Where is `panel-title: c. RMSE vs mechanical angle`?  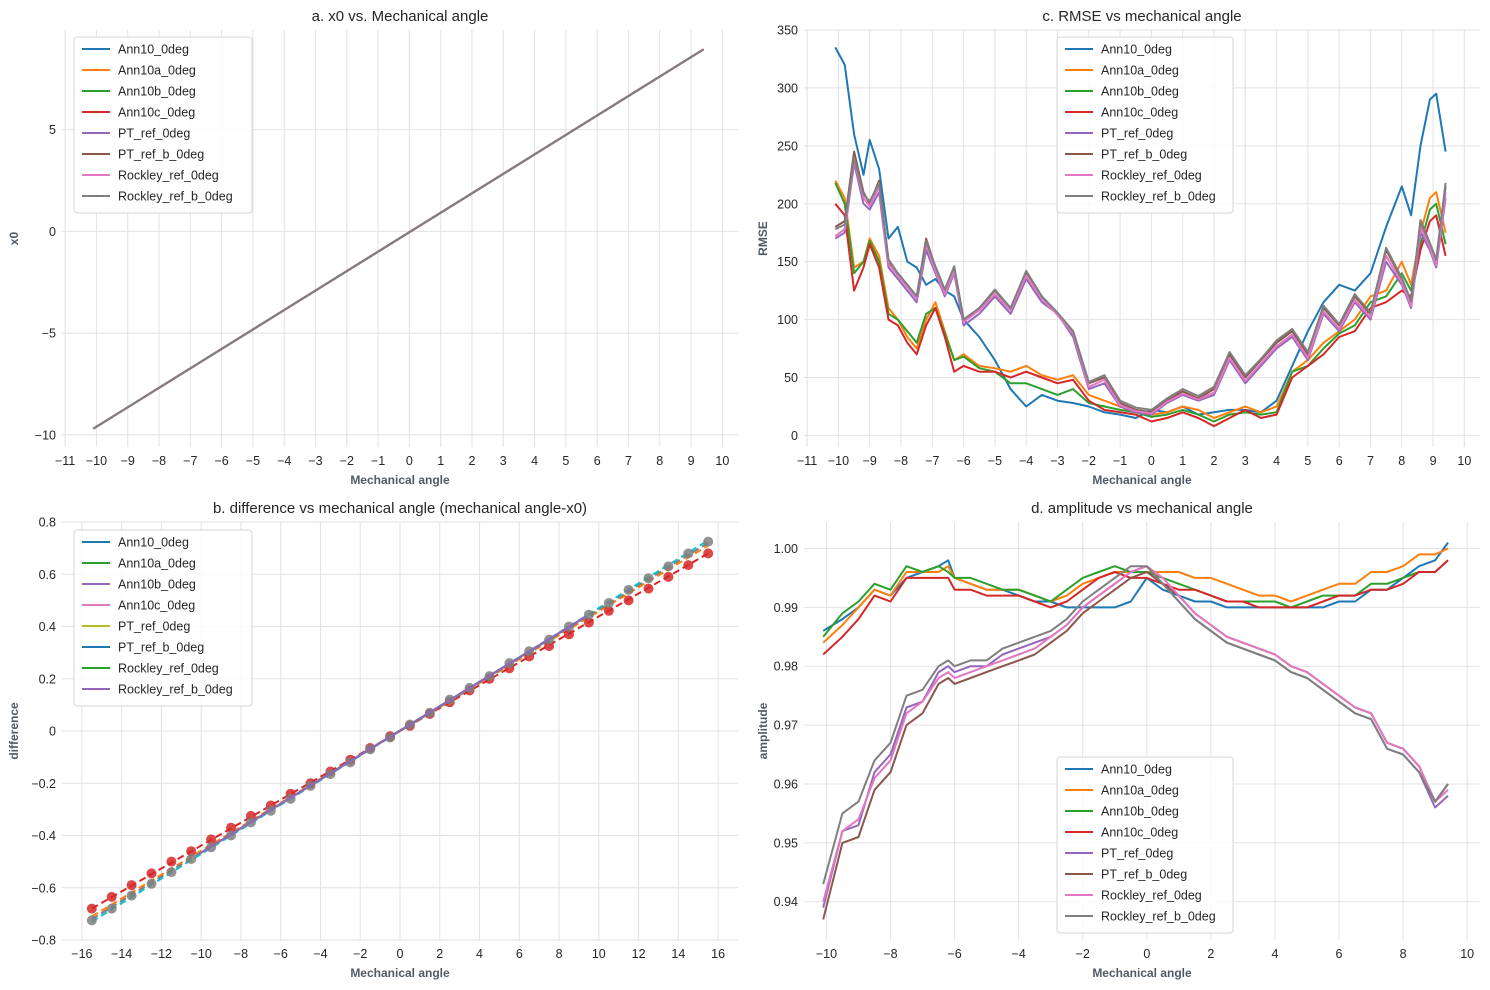
panel-title: c. RMSE vs mechanical angle is located at coordinates (1141, 16).